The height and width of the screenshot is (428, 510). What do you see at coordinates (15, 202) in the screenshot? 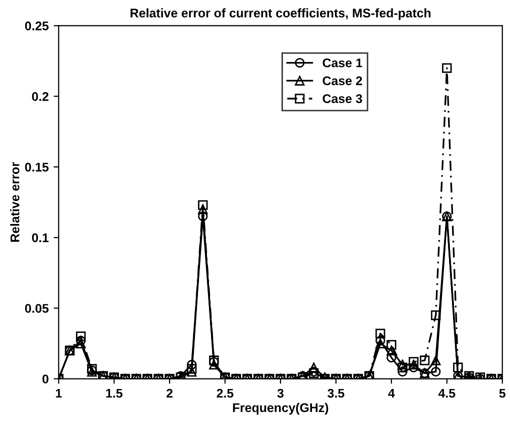
I see `y-axis-title: Relative error` at bounding box center [15, 202].